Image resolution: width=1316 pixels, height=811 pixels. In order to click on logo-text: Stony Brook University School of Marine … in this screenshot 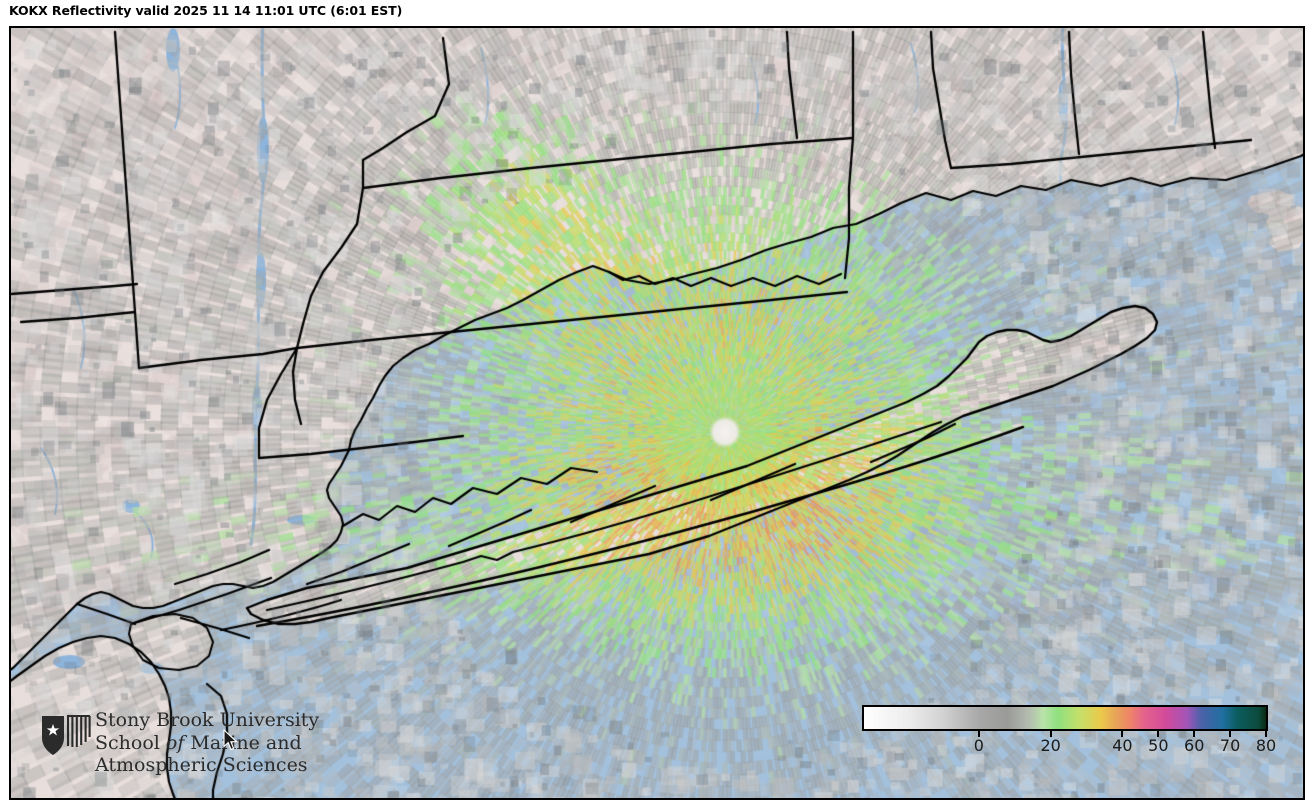, I will do `click(207, 743)`.